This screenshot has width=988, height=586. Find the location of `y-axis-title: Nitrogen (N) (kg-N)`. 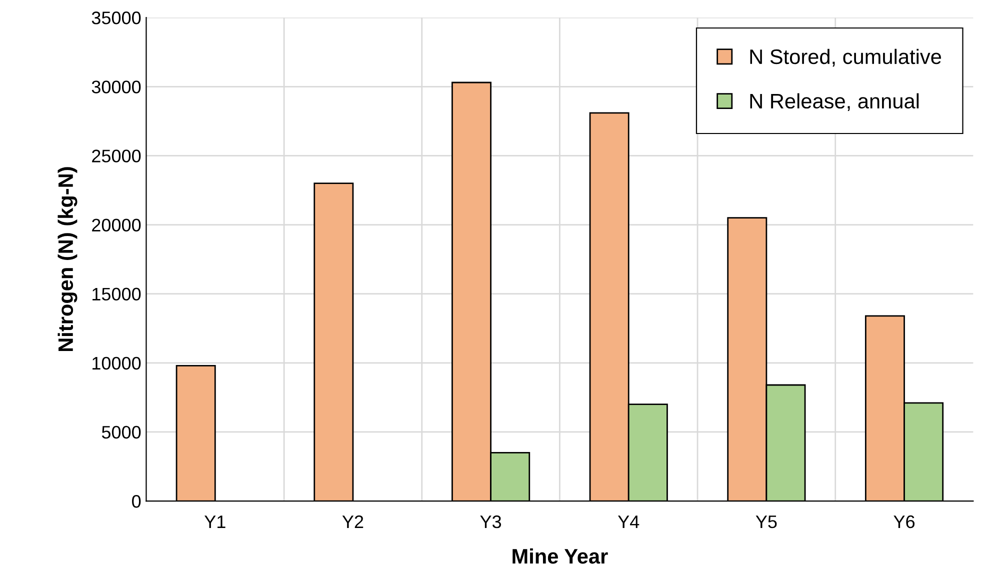

y-axis-title: Nitrogen (N) (kg-N) is located at coordinates (68, 259).